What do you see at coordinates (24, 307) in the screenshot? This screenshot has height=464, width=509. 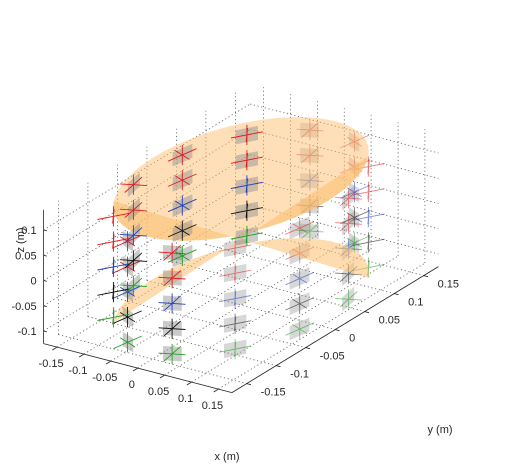 I see `z-tick-label: -0.05` at bounding box center [24, 307].